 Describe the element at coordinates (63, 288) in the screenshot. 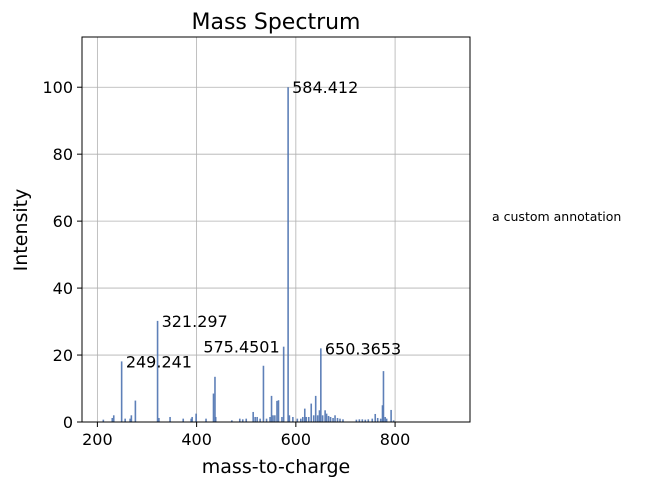

I see `y-tick-label: 40` at that location.